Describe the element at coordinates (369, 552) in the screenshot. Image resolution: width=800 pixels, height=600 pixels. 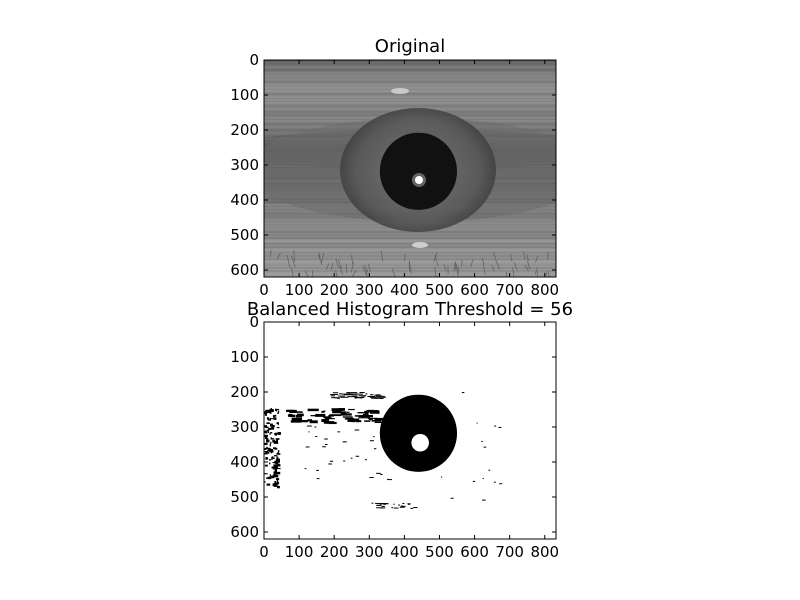
I see `x-tick-label: 300` at that location.